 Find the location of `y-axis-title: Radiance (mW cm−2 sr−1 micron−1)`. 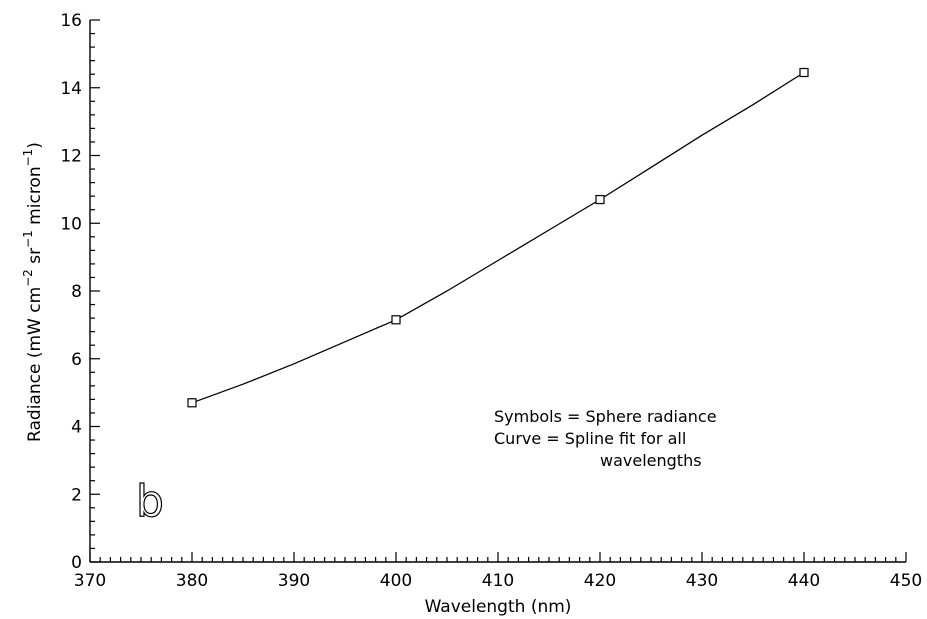

y-axis-title: Radiance (mW cm−2 sr−1 micron−1) is located at coordinates (33, 292).